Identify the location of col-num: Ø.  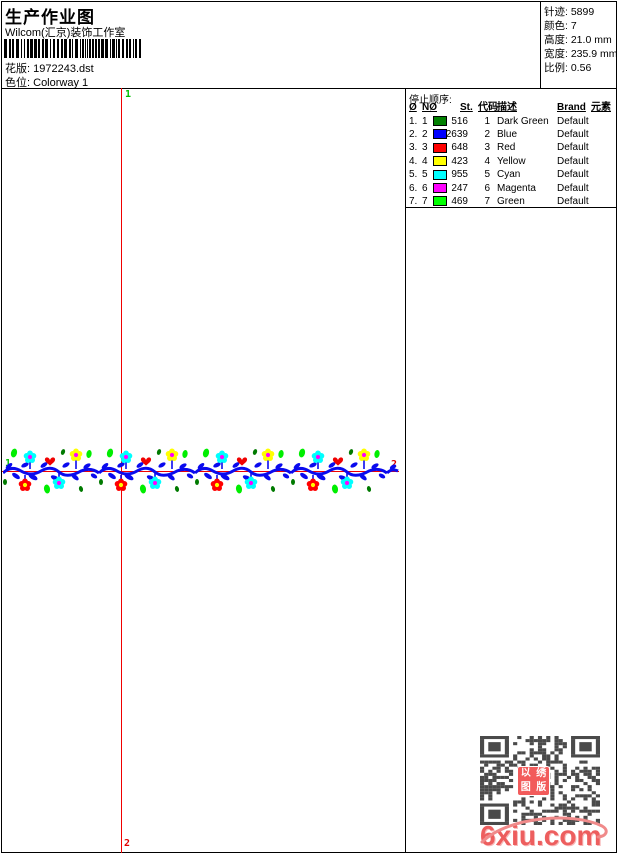
(413, 107).